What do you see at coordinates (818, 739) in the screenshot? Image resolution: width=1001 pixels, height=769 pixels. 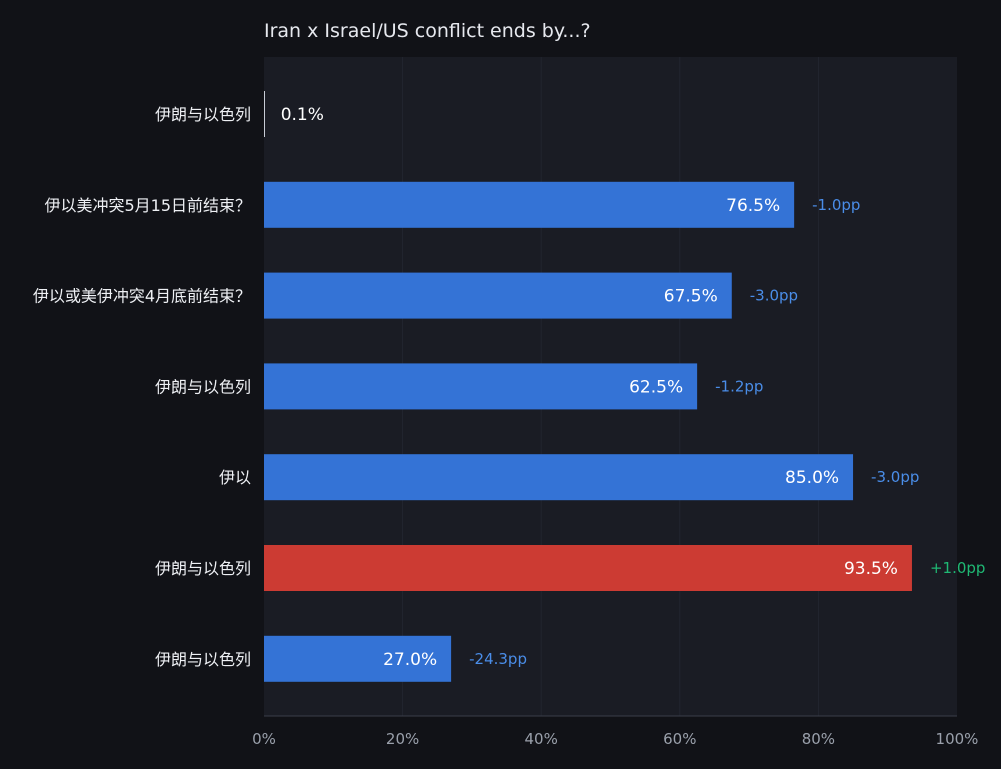 I see `x-tick-label: 80%` at bounding box center [818, 739].